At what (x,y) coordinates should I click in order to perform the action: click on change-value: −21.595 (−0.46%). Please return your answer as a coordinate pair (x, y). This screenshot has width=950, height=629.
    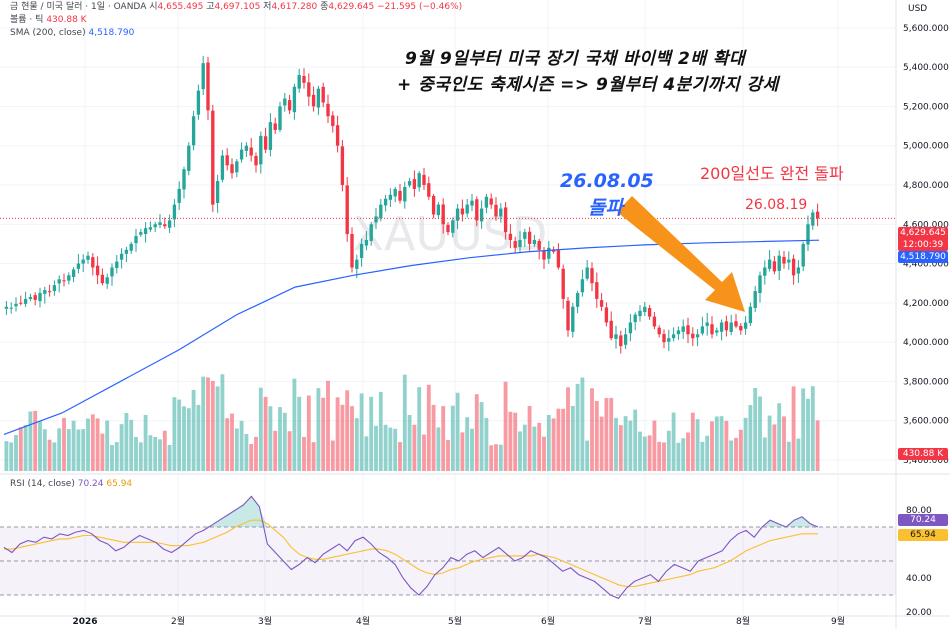
    Looking at the image, I should click on (420, 7).